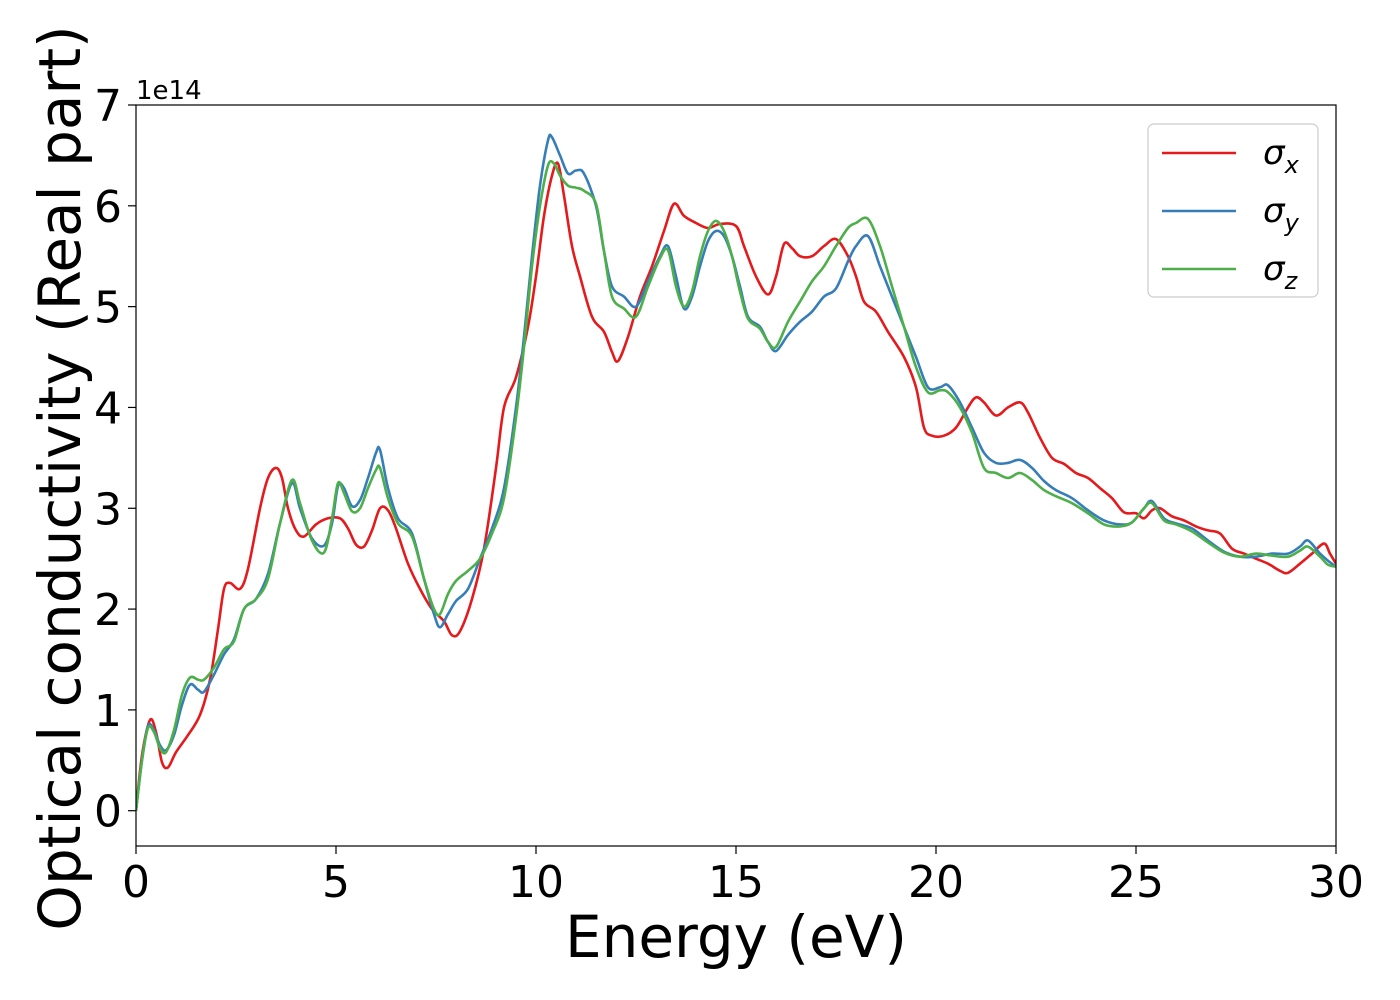 This screenshot has height=1000, width=1400. Describe the element at coordinates (1292, 223) in the screenshot. I see `legend-label-sub: y` at that location.